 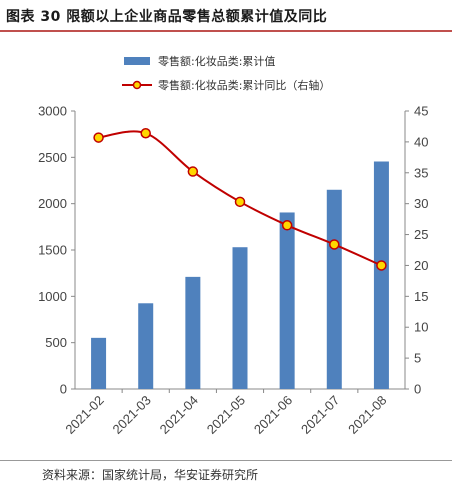 What do you see at coordinates (421, 327) in the screenshot?
I see `y-right-tick-label: 10` at bounding box center [421, 327].